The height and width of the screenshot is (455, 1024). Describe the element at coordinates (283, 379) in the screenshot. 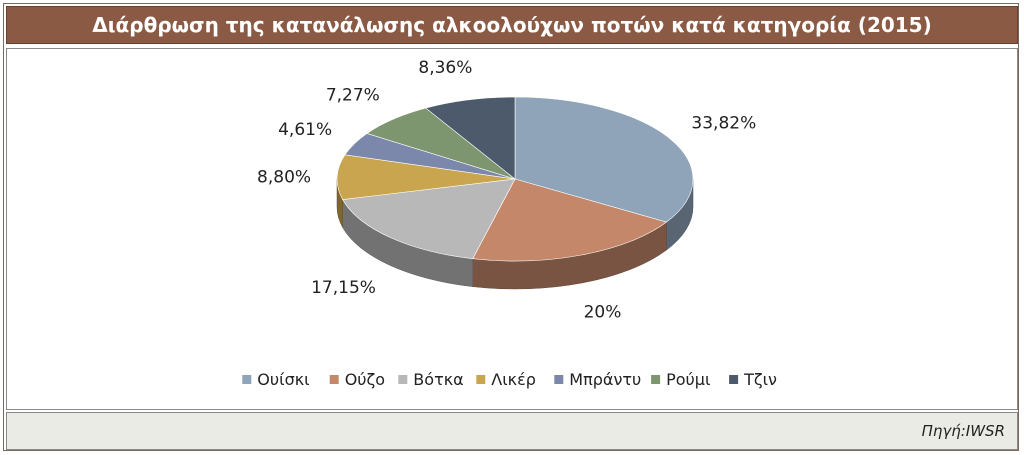

I see `legend-label-0: Ουίσκι` at that location.